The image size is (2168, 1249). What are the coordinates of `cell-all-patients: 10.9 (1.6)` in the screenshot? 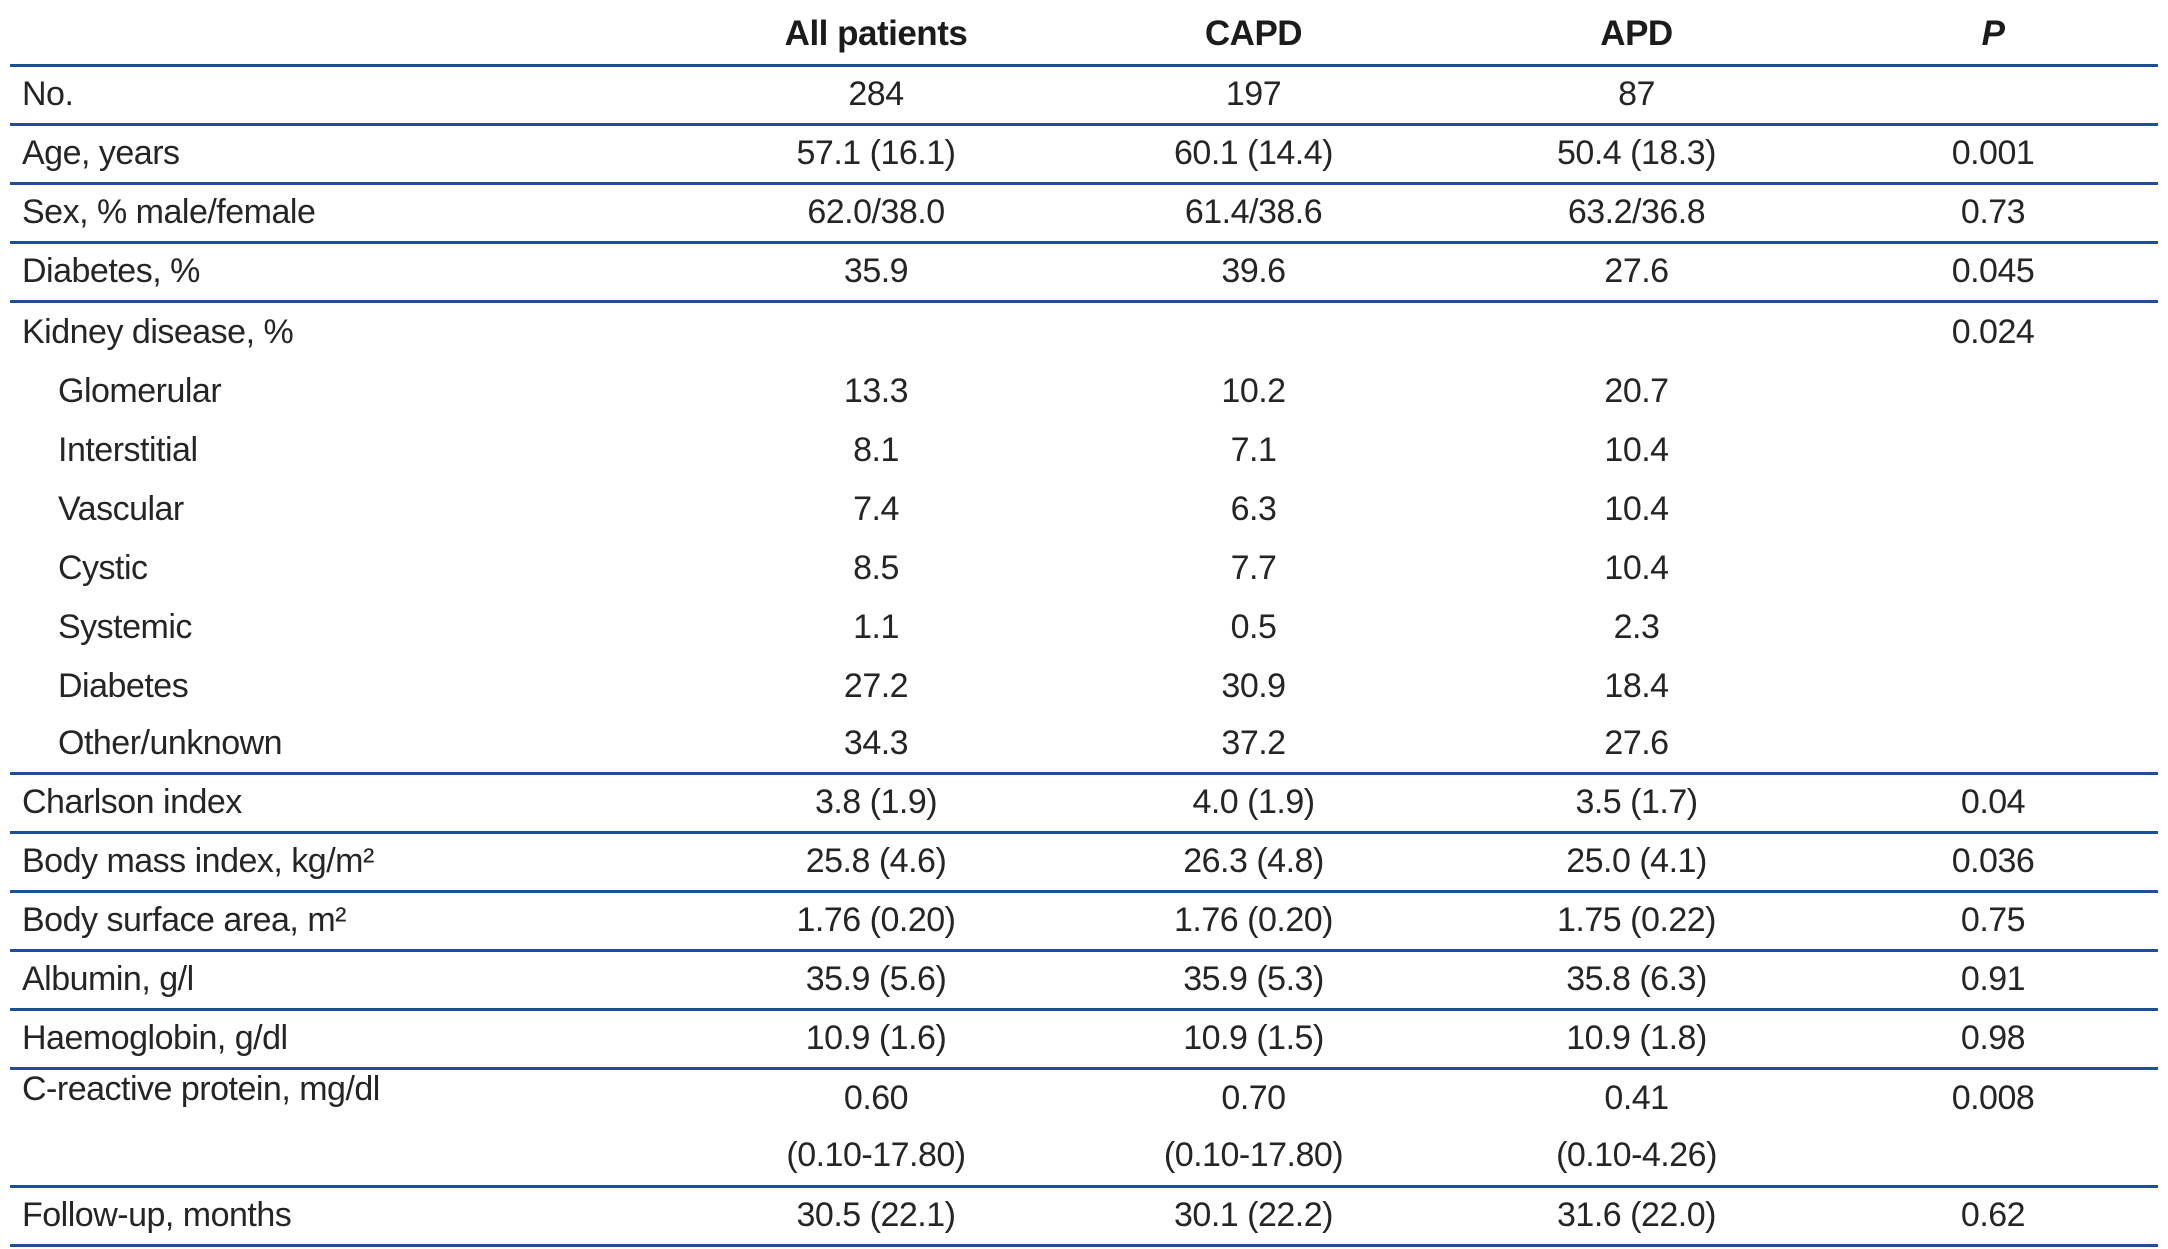 It's located at (876, 1039).